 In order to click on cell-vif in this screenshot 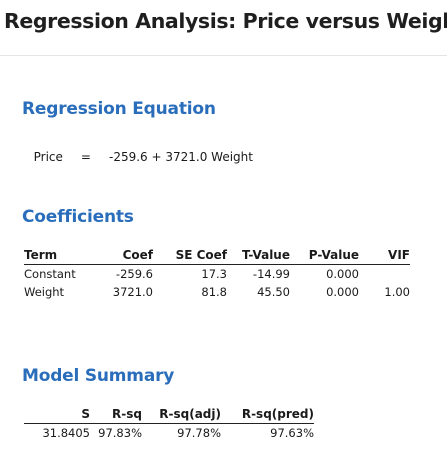, I will do `click(384, 274)`.